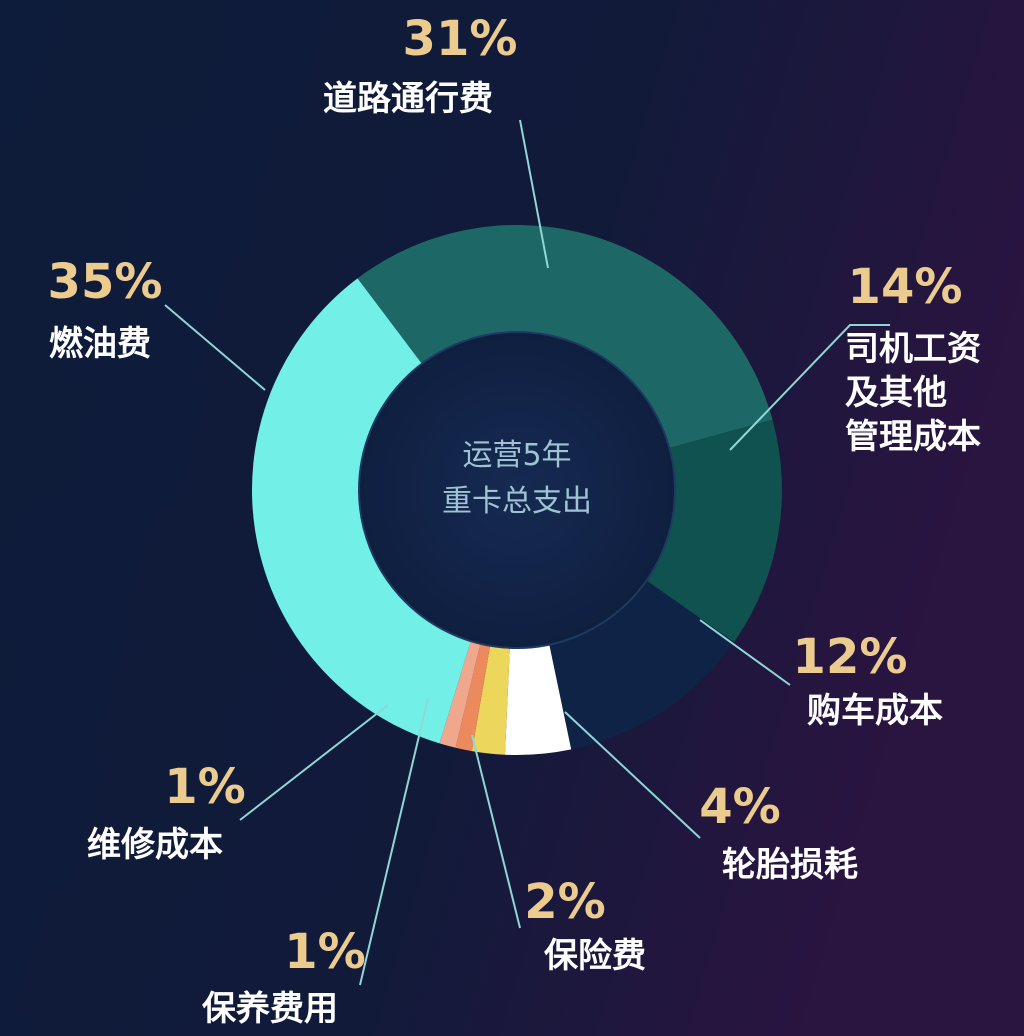  I want to click on value-label: 12%, so click(850, 657).